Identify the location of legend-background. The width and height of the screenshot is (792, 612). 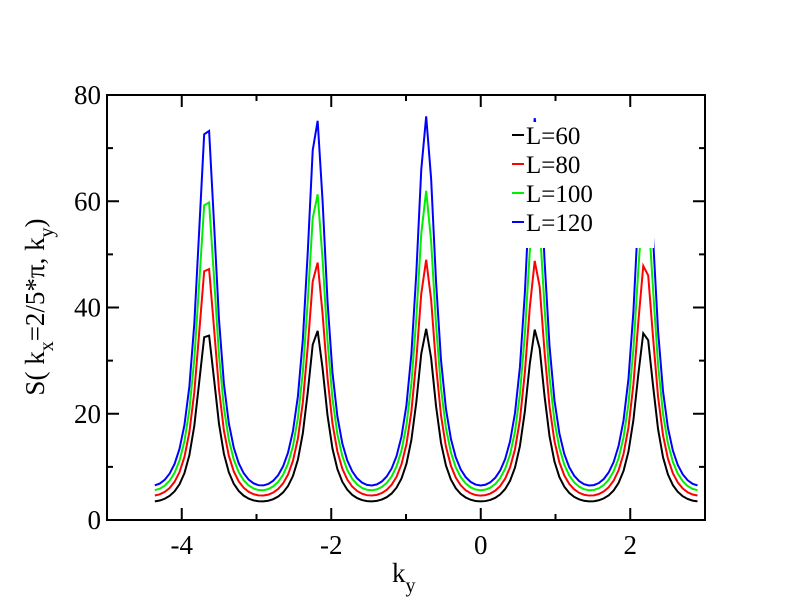
(581, 185).